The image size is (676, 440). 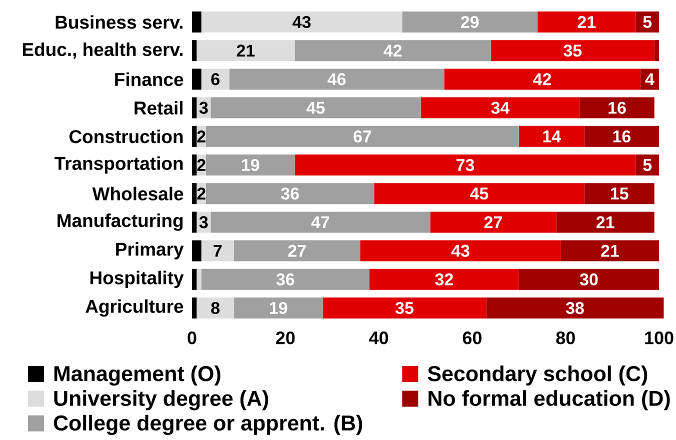 I want to click on data-label: 32, so click(x=444, y=279).